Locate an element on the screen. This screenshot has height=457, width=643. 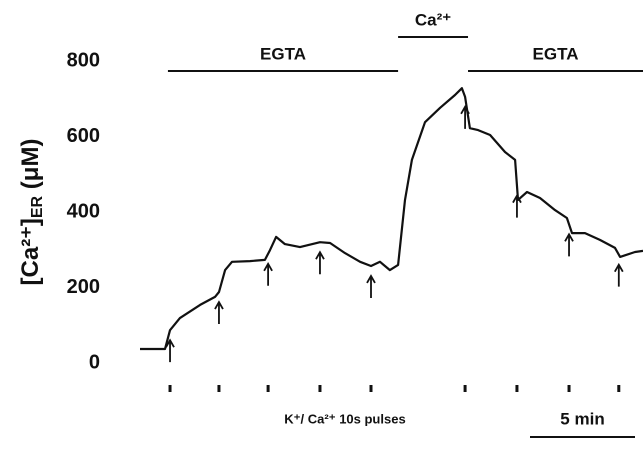
x-label: K⁺/ Ca²⁺ 10s pulses is located at coordinates (344, 418).